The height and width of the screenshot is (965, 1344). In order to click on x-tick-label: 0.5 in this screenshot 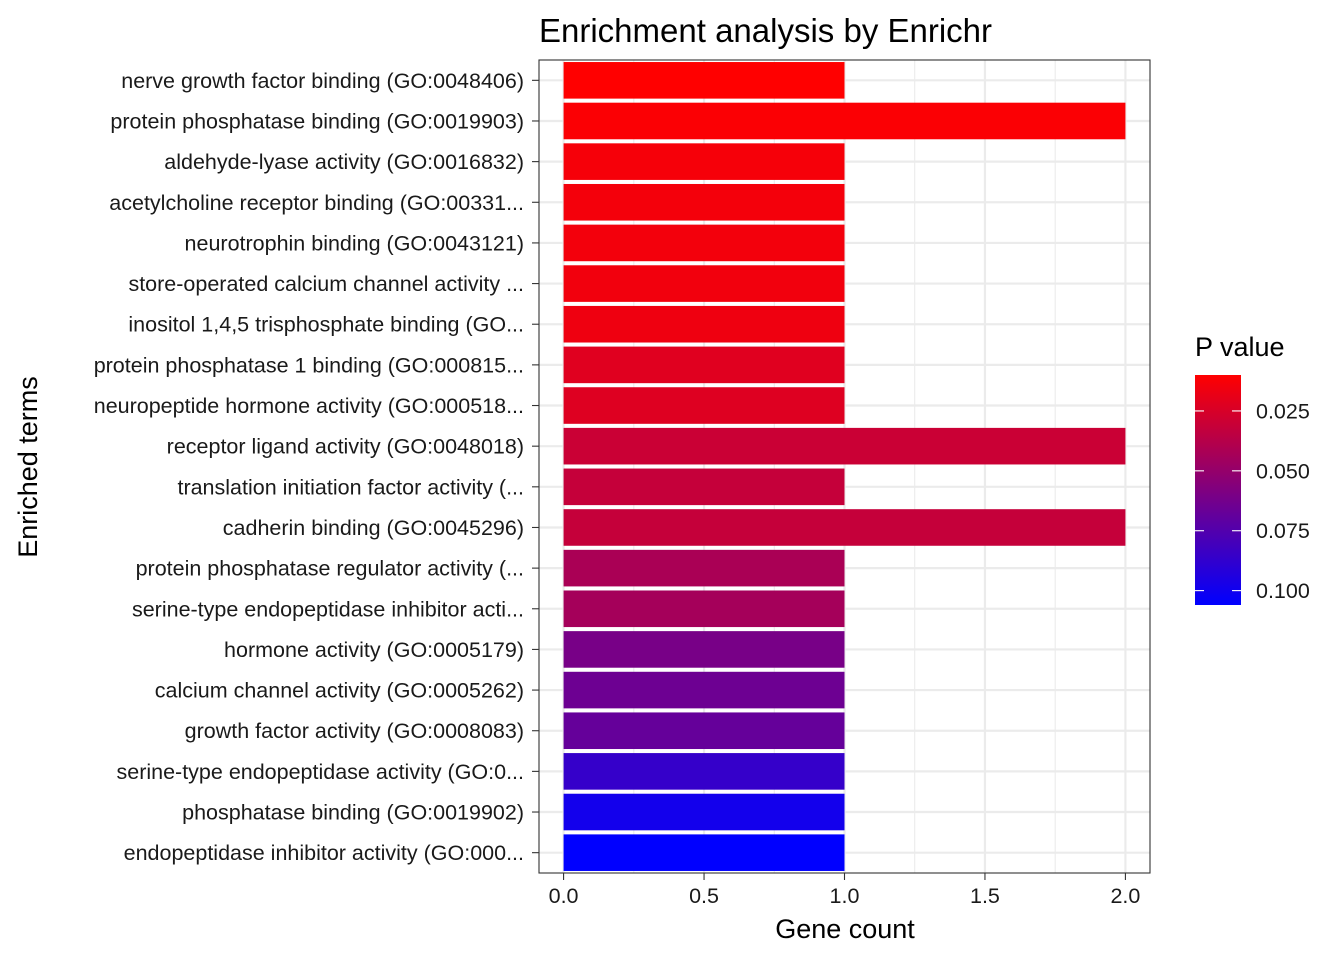, I will do `click(704, 896)`.